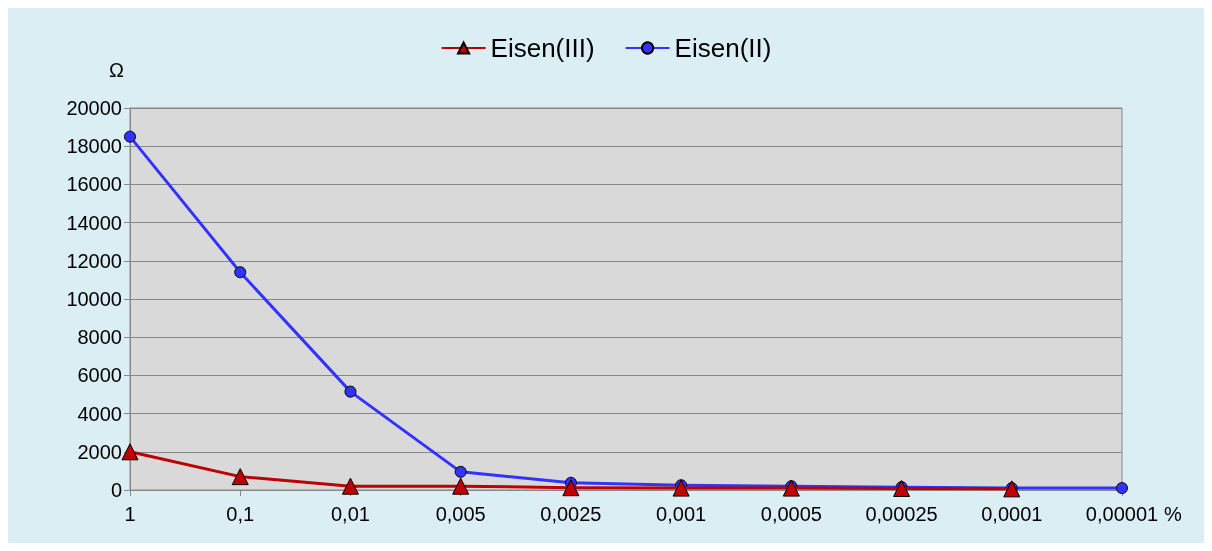 The height and width of the screenshot is (551, 1212). Describe the element at coordinates (542, 48) in the screenshot. I see `legend-label: Eisen(III)` at that location.